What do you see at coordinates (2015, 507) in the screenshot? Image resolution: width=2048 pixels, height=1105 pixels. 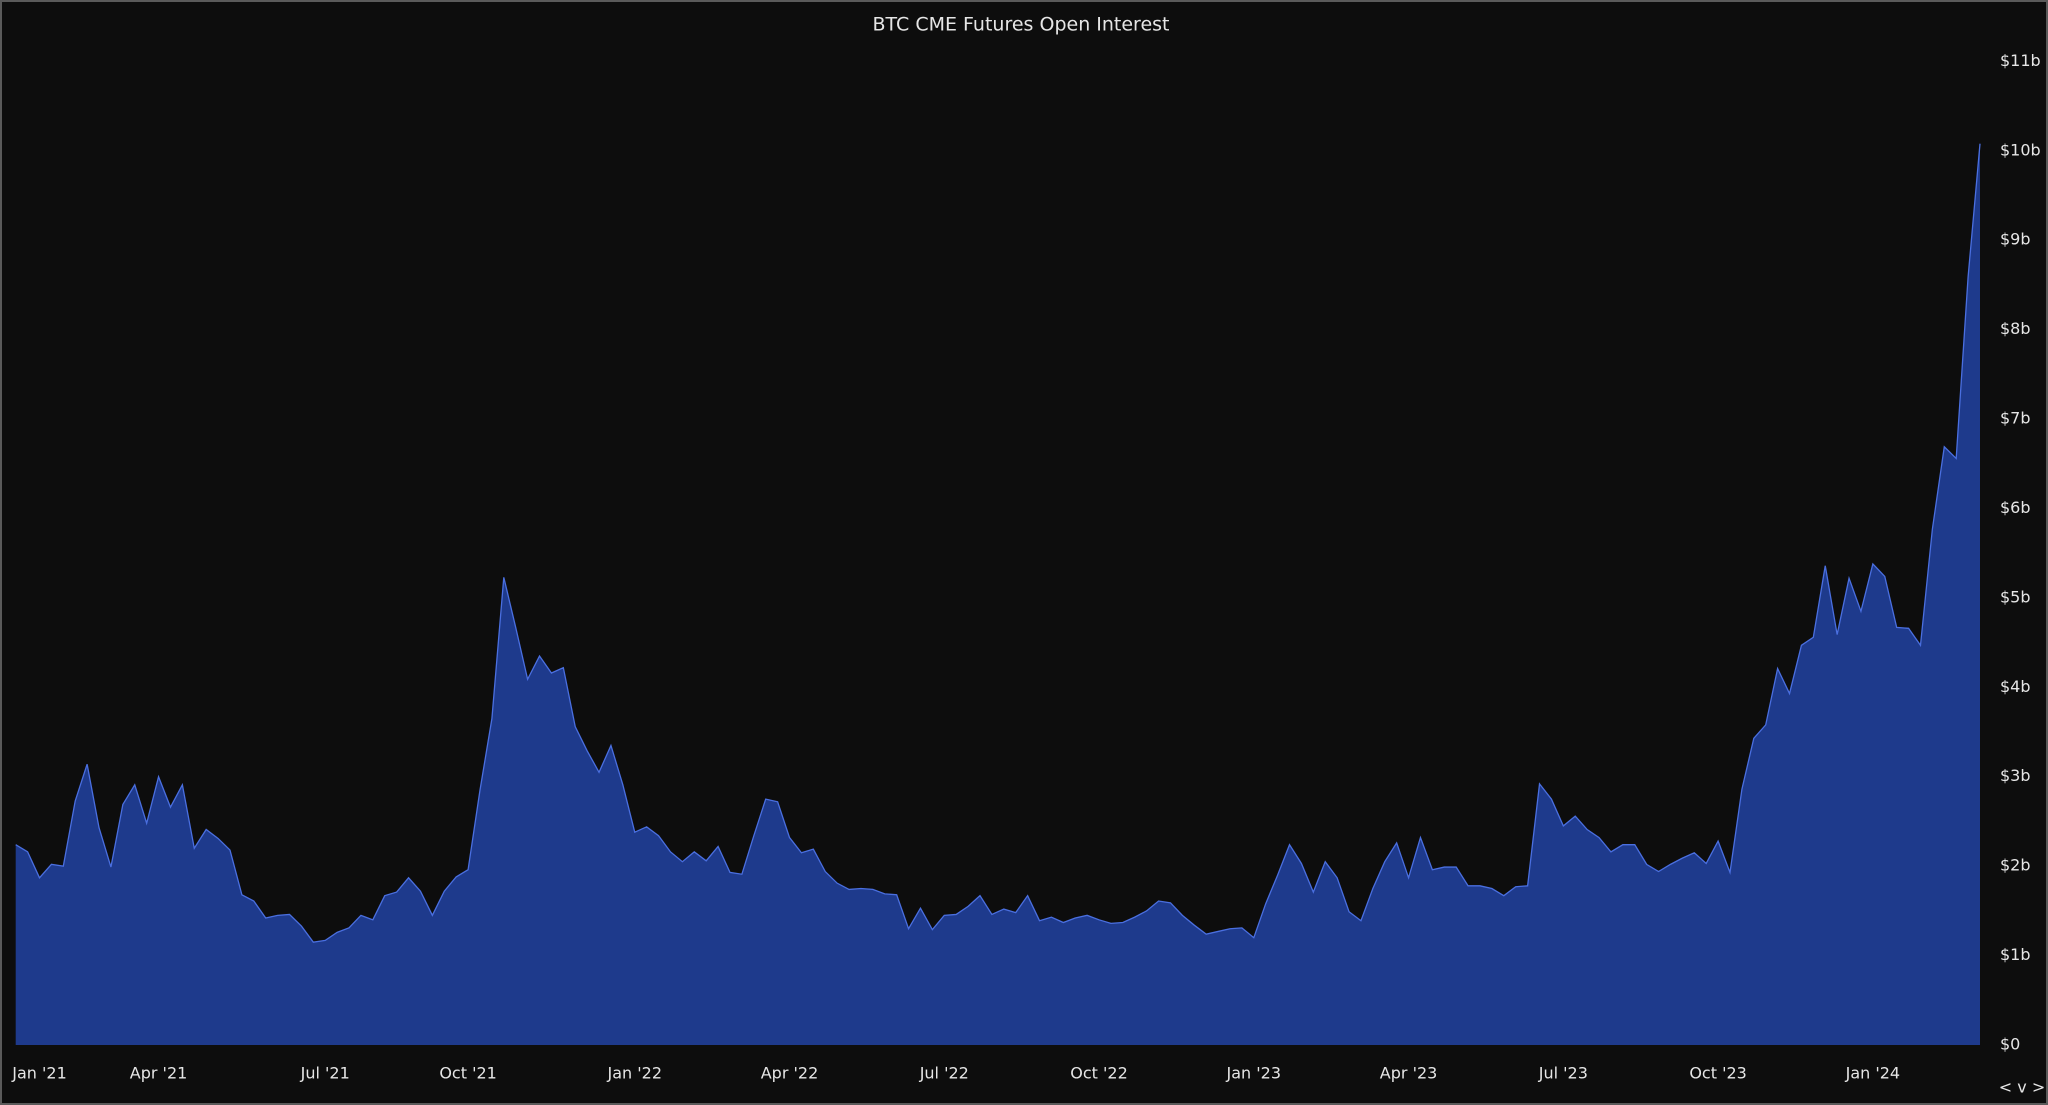 I see `y-tick-label: $6b` at bounding box center [2015, 507].